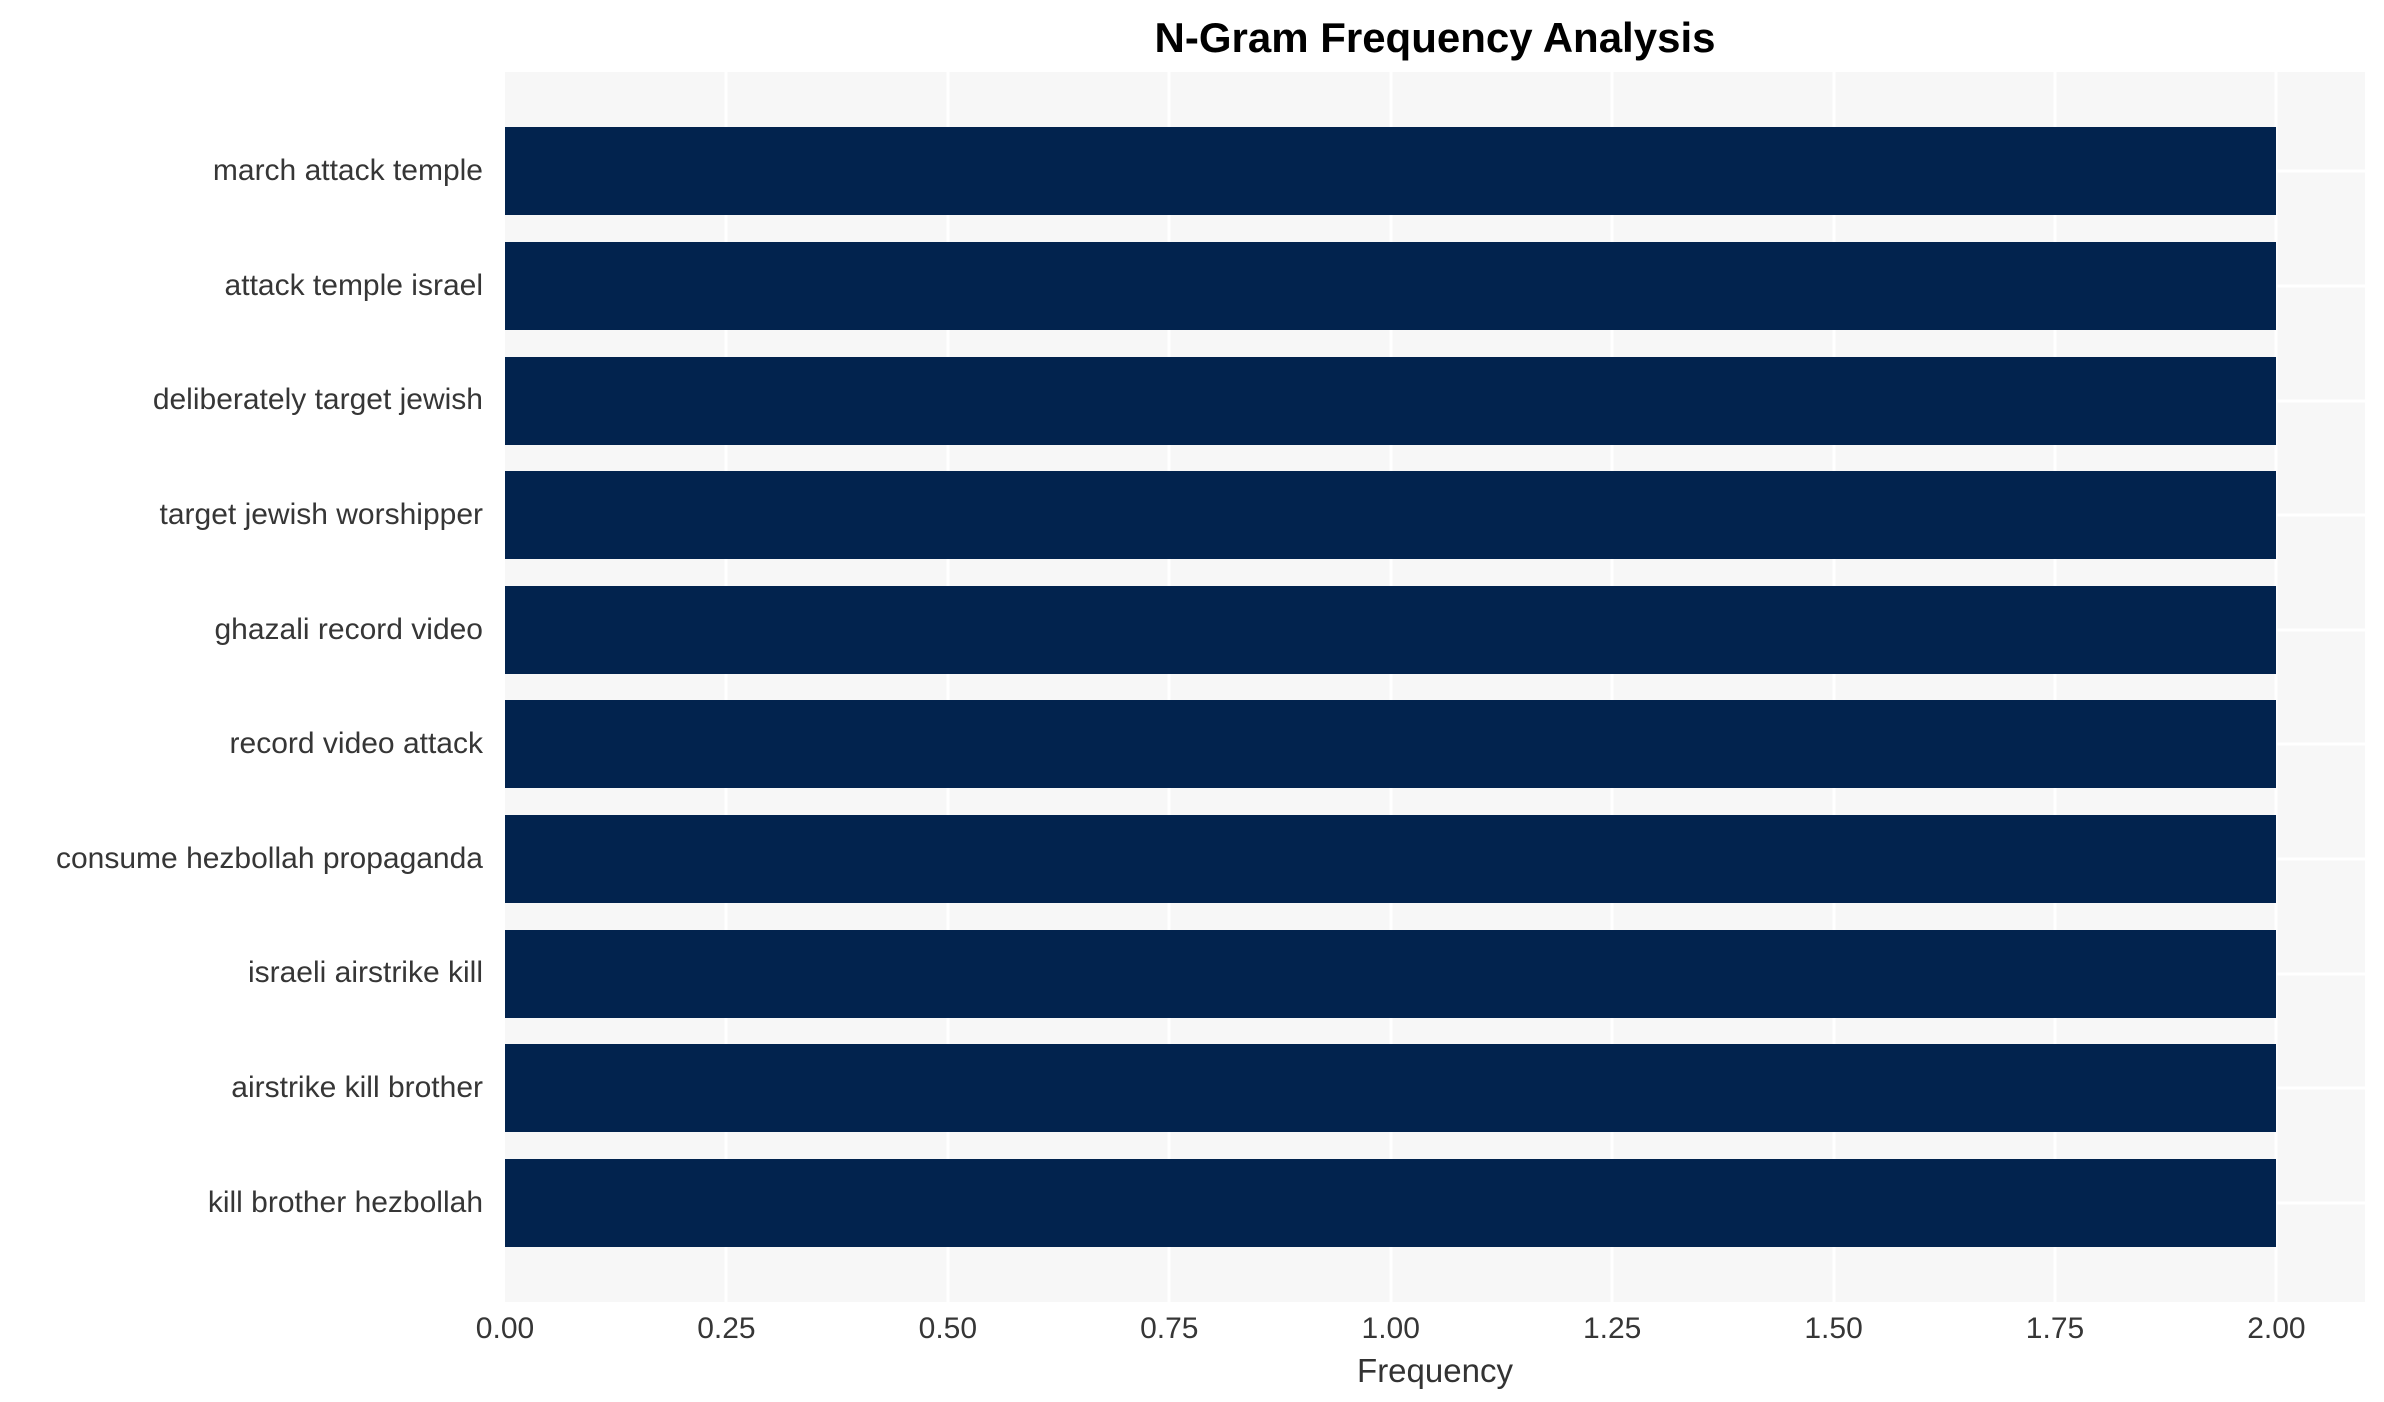  I want to click on y-tick-label: kill brother hezbollah, so click(345, 1202).